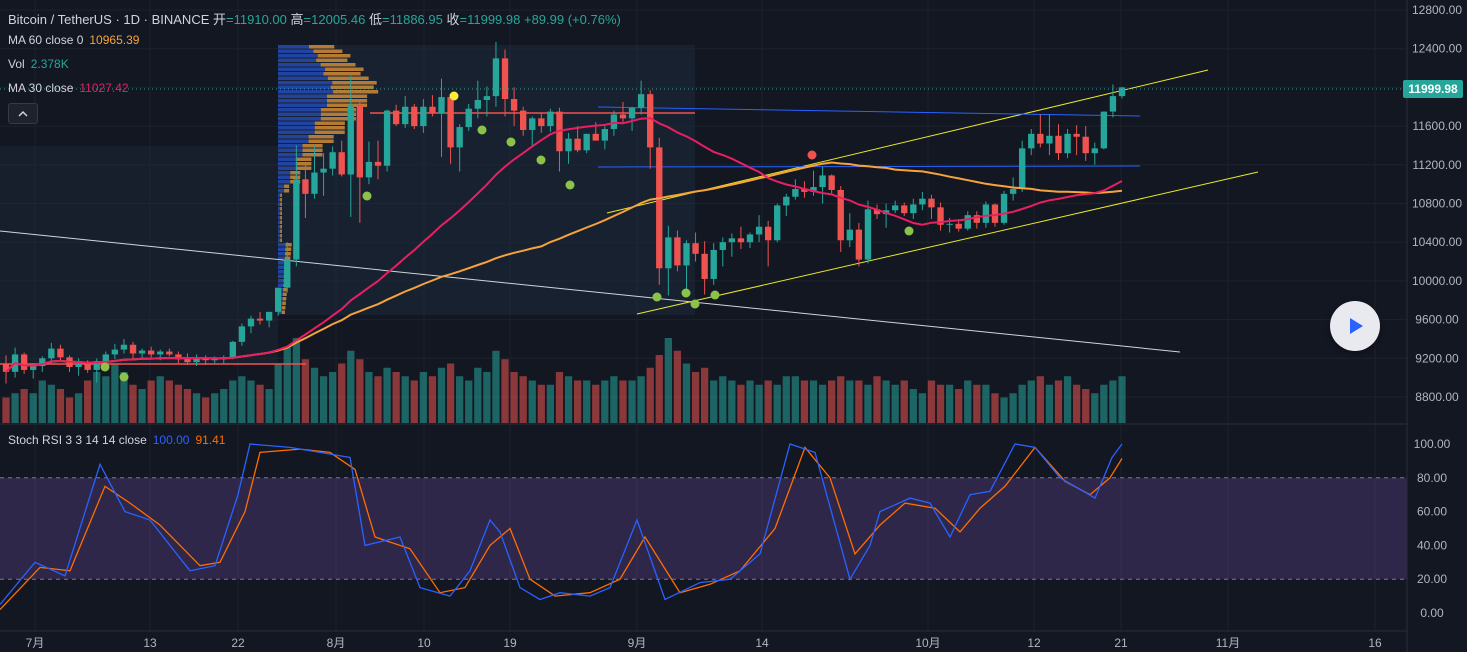 Image resolution: width=1467 pixels, height=652 pixels. I want to click on indicator-ma30: MA 30 close 11027.42, so click(68, 88).